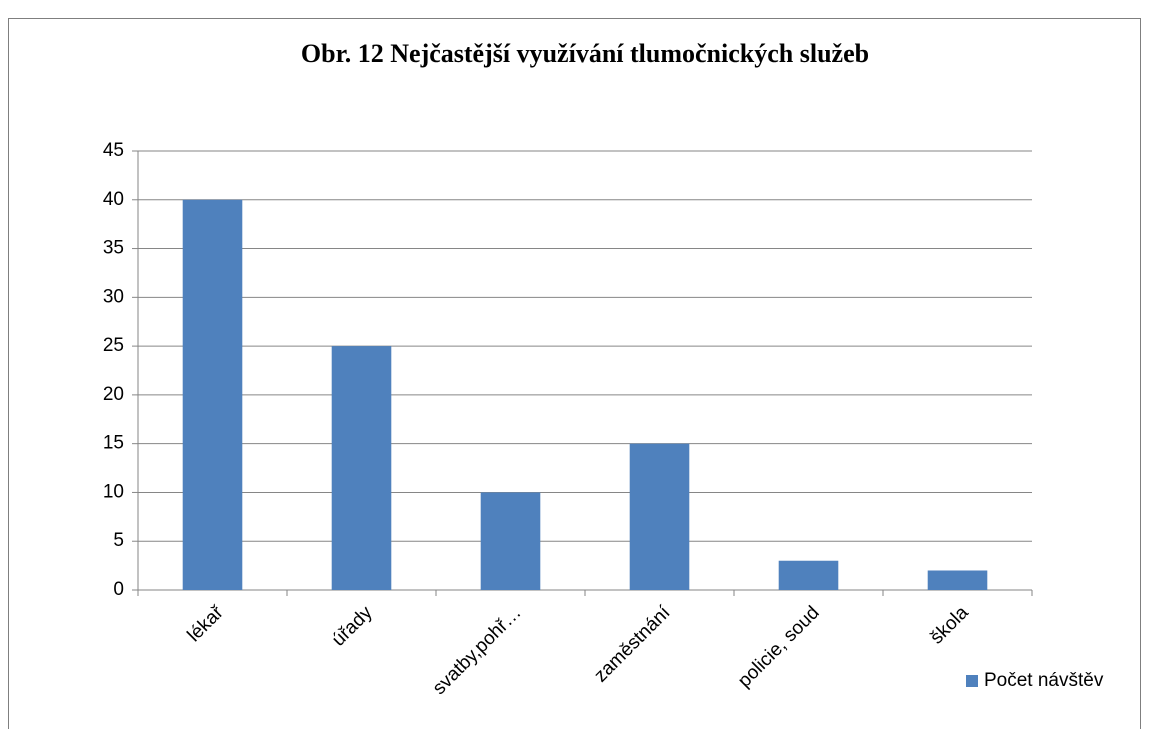 The width and height of the screenshot is (1149, 729). What do you see at coordinates (113, 199) in the screenshot?
I see `y-tick-label: 40` at bounding box center [113, 199].